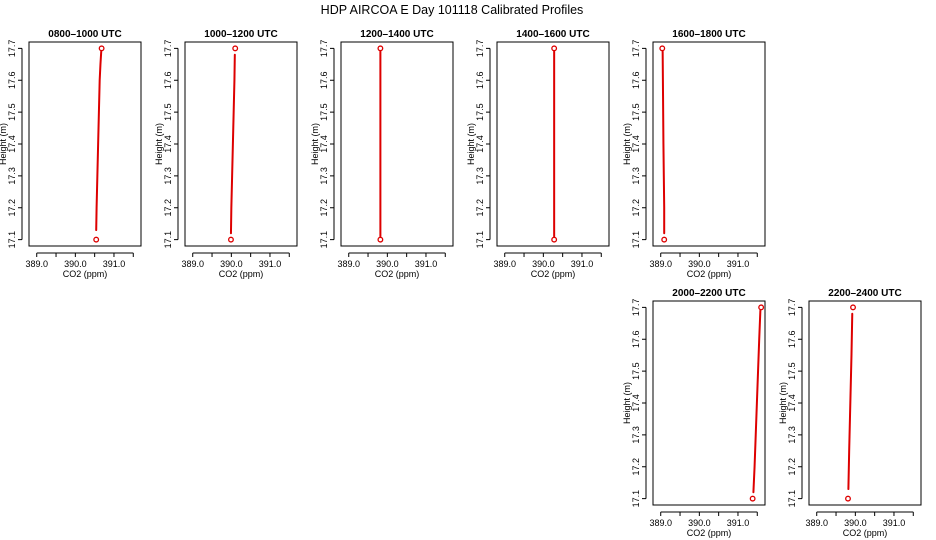 The image size is (936, 540). What do you see at coordinates (240, 34) in the screenshot?
I see `panel-title: 1000–1200 UTC` at bounding box center [240, 34].